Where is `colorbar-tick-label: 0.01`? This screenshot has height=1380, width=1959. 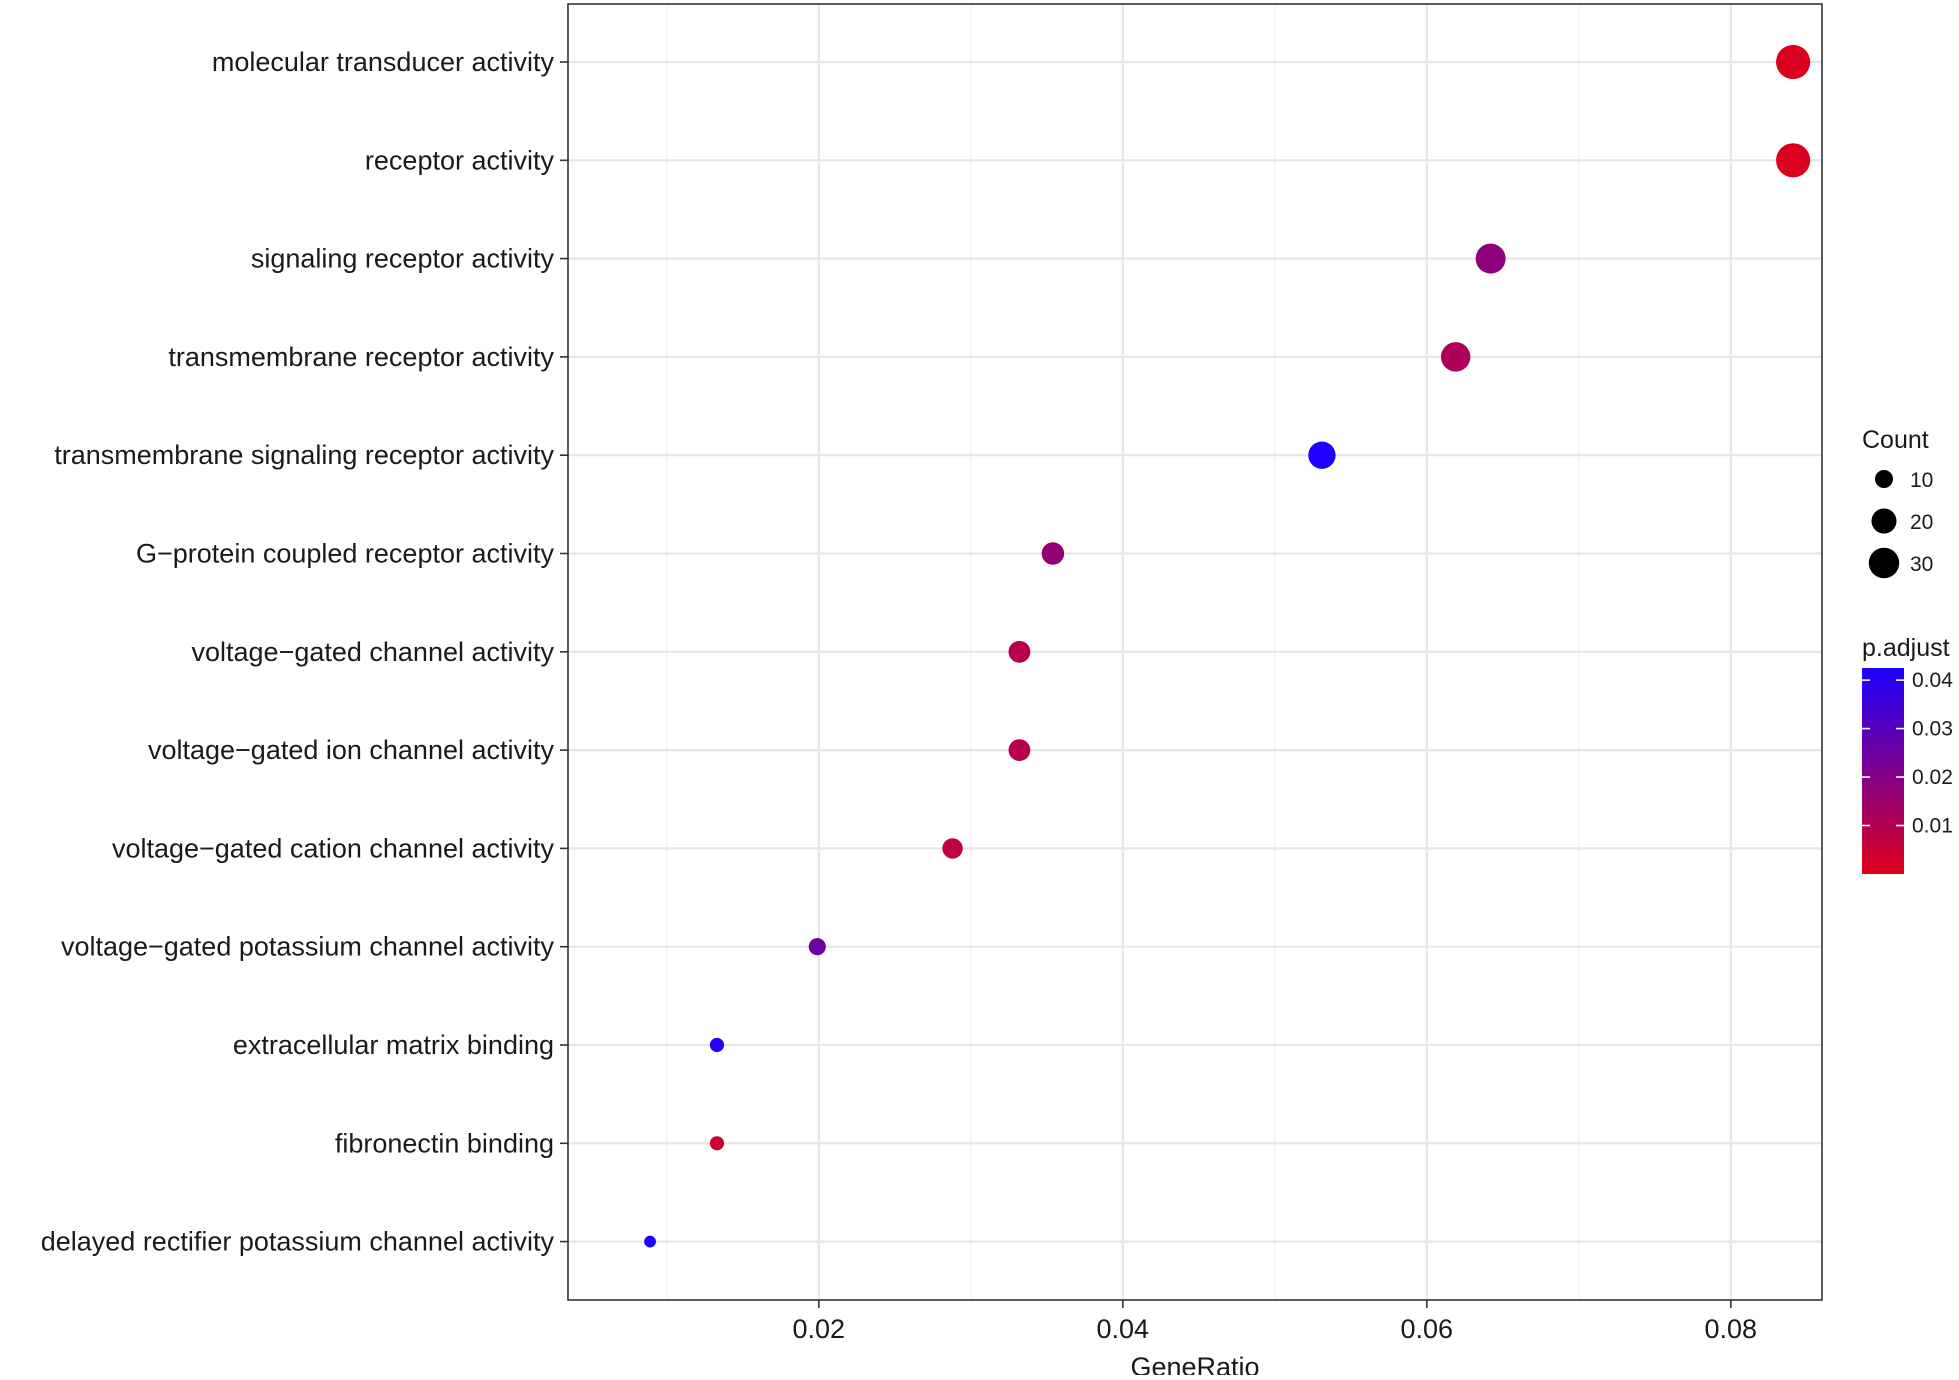 colorbar-tick-label: 0.01 is located at coordinates (1932, 826).